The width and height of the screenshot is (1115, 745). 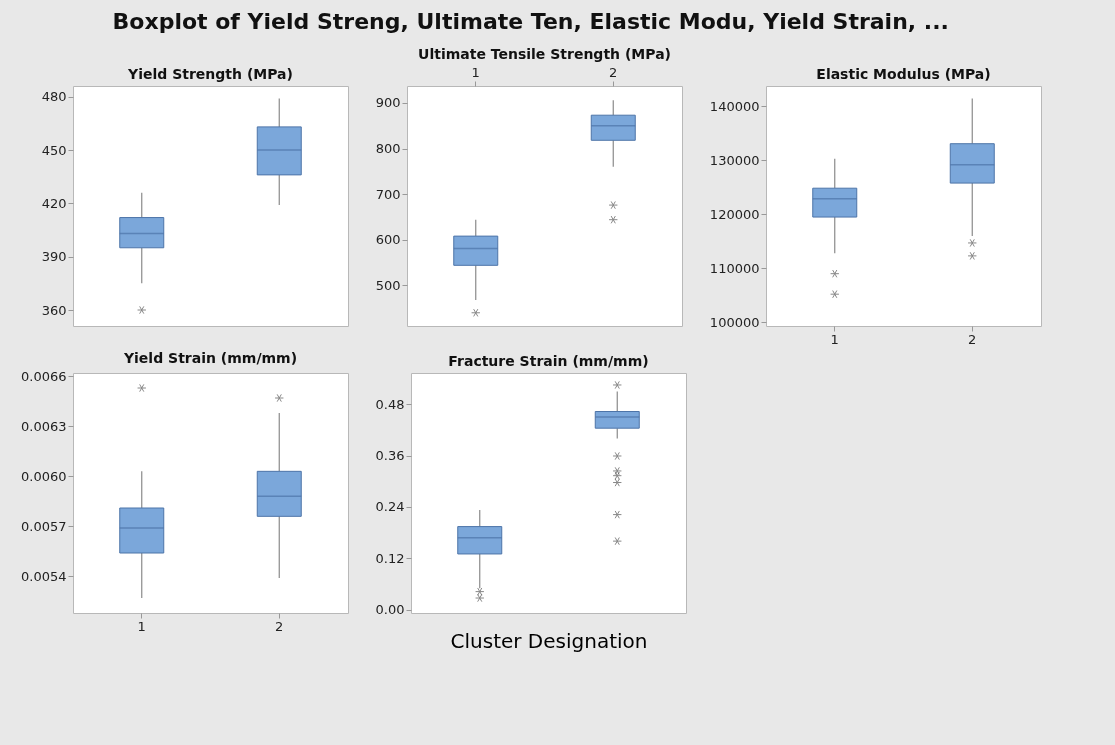 I want to click on y-tick-label: 0.00, so click(x=390, y=610).